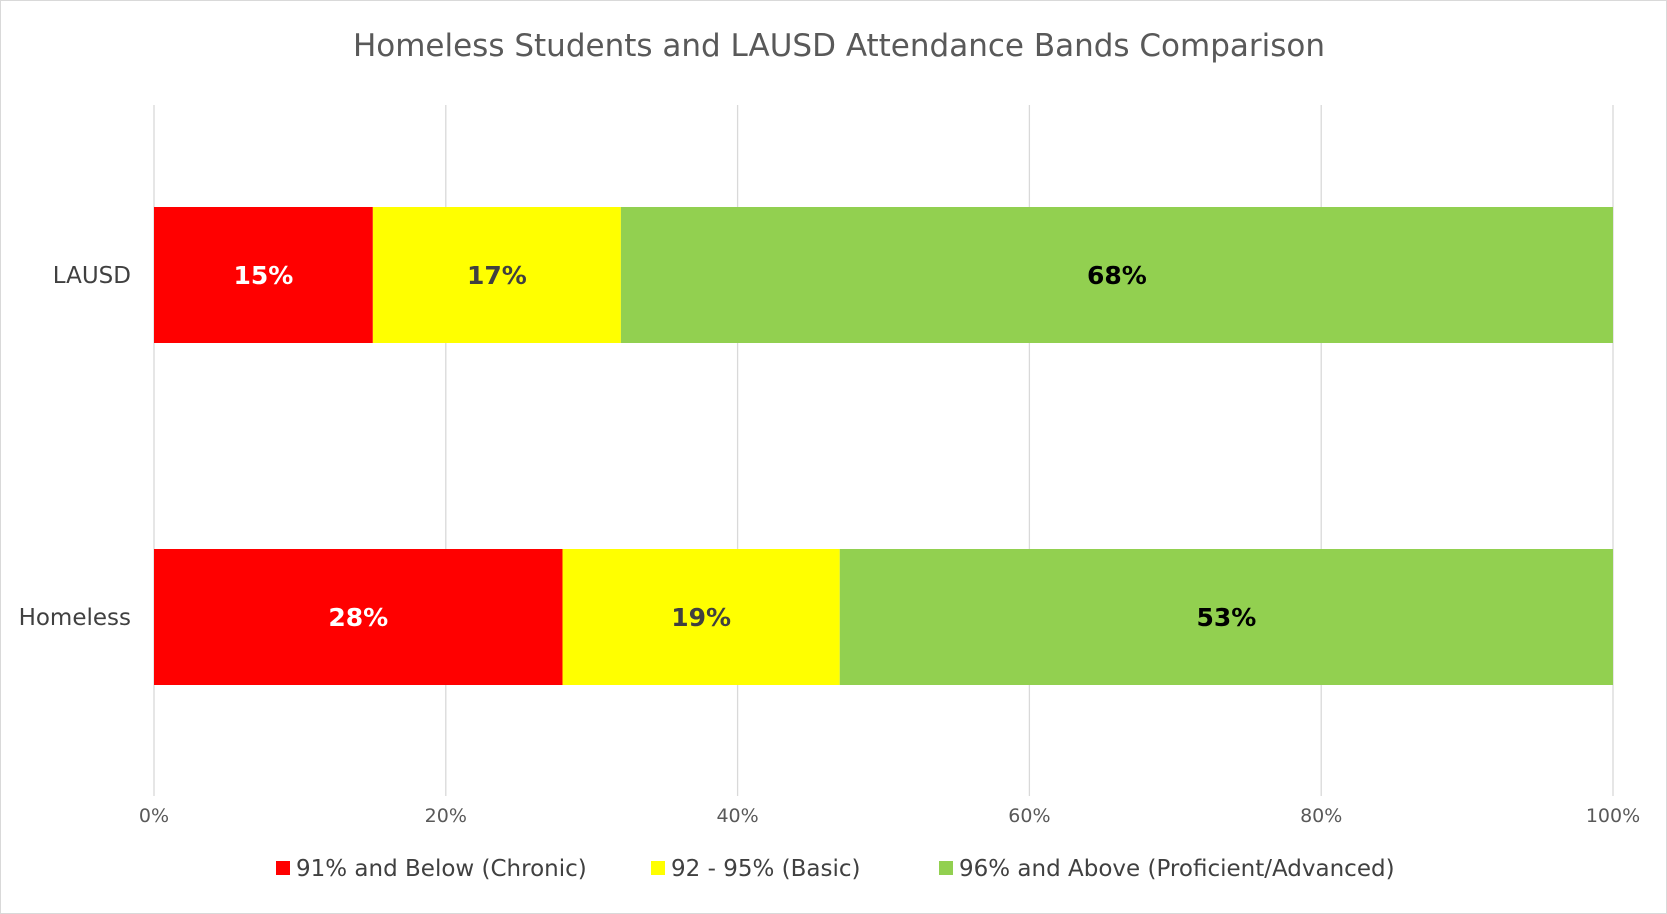  What do you see at coordinates (1029, 816) in the screenshot?
I see `x-tick-label: 60%` at bounding box center [1029, 816].